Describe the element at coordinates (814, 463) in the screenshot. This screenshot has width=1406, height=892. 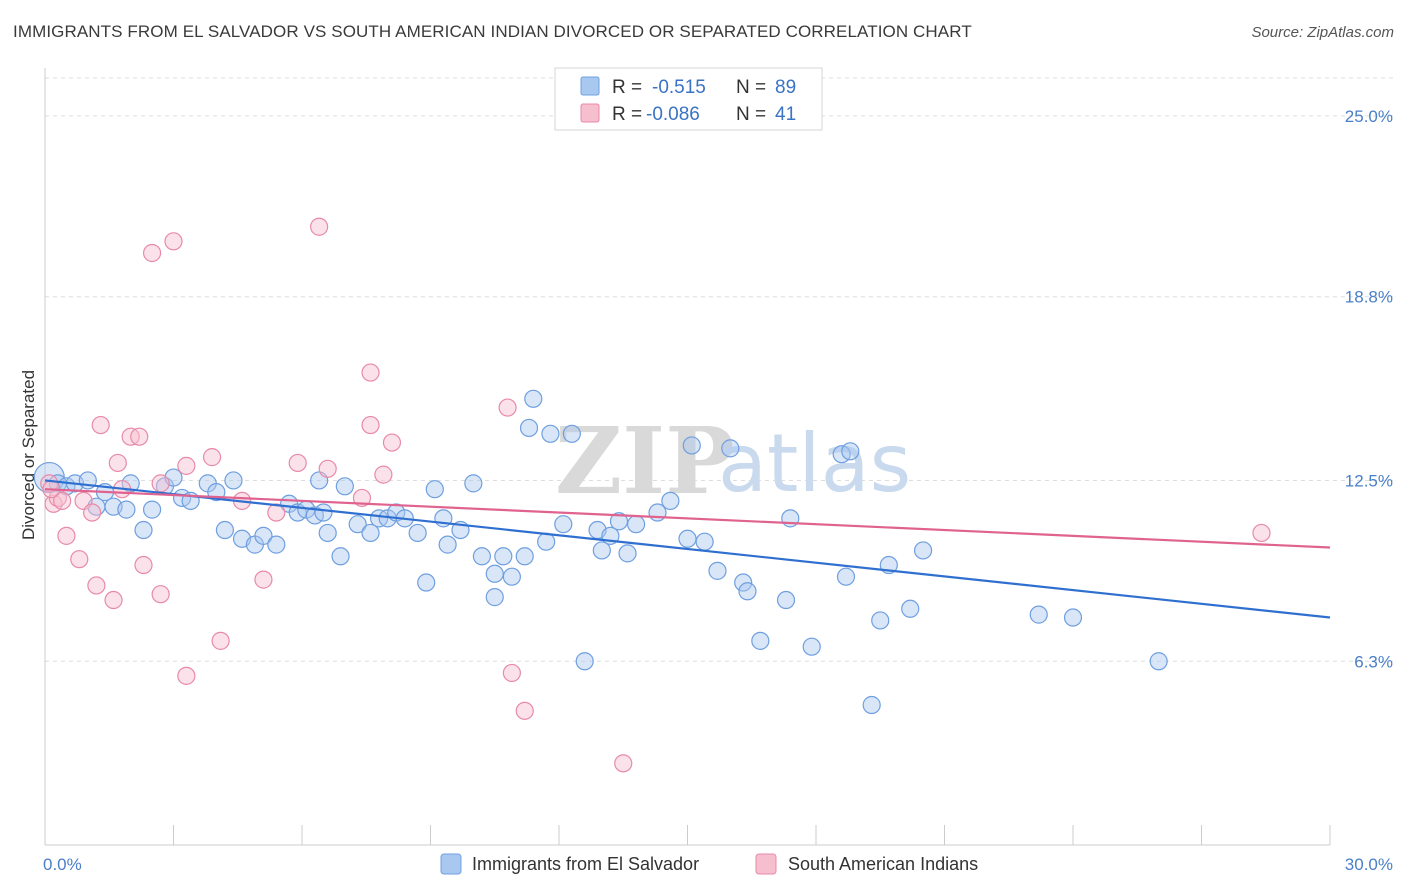
I see `watermark-atlas: atlas` at that location.